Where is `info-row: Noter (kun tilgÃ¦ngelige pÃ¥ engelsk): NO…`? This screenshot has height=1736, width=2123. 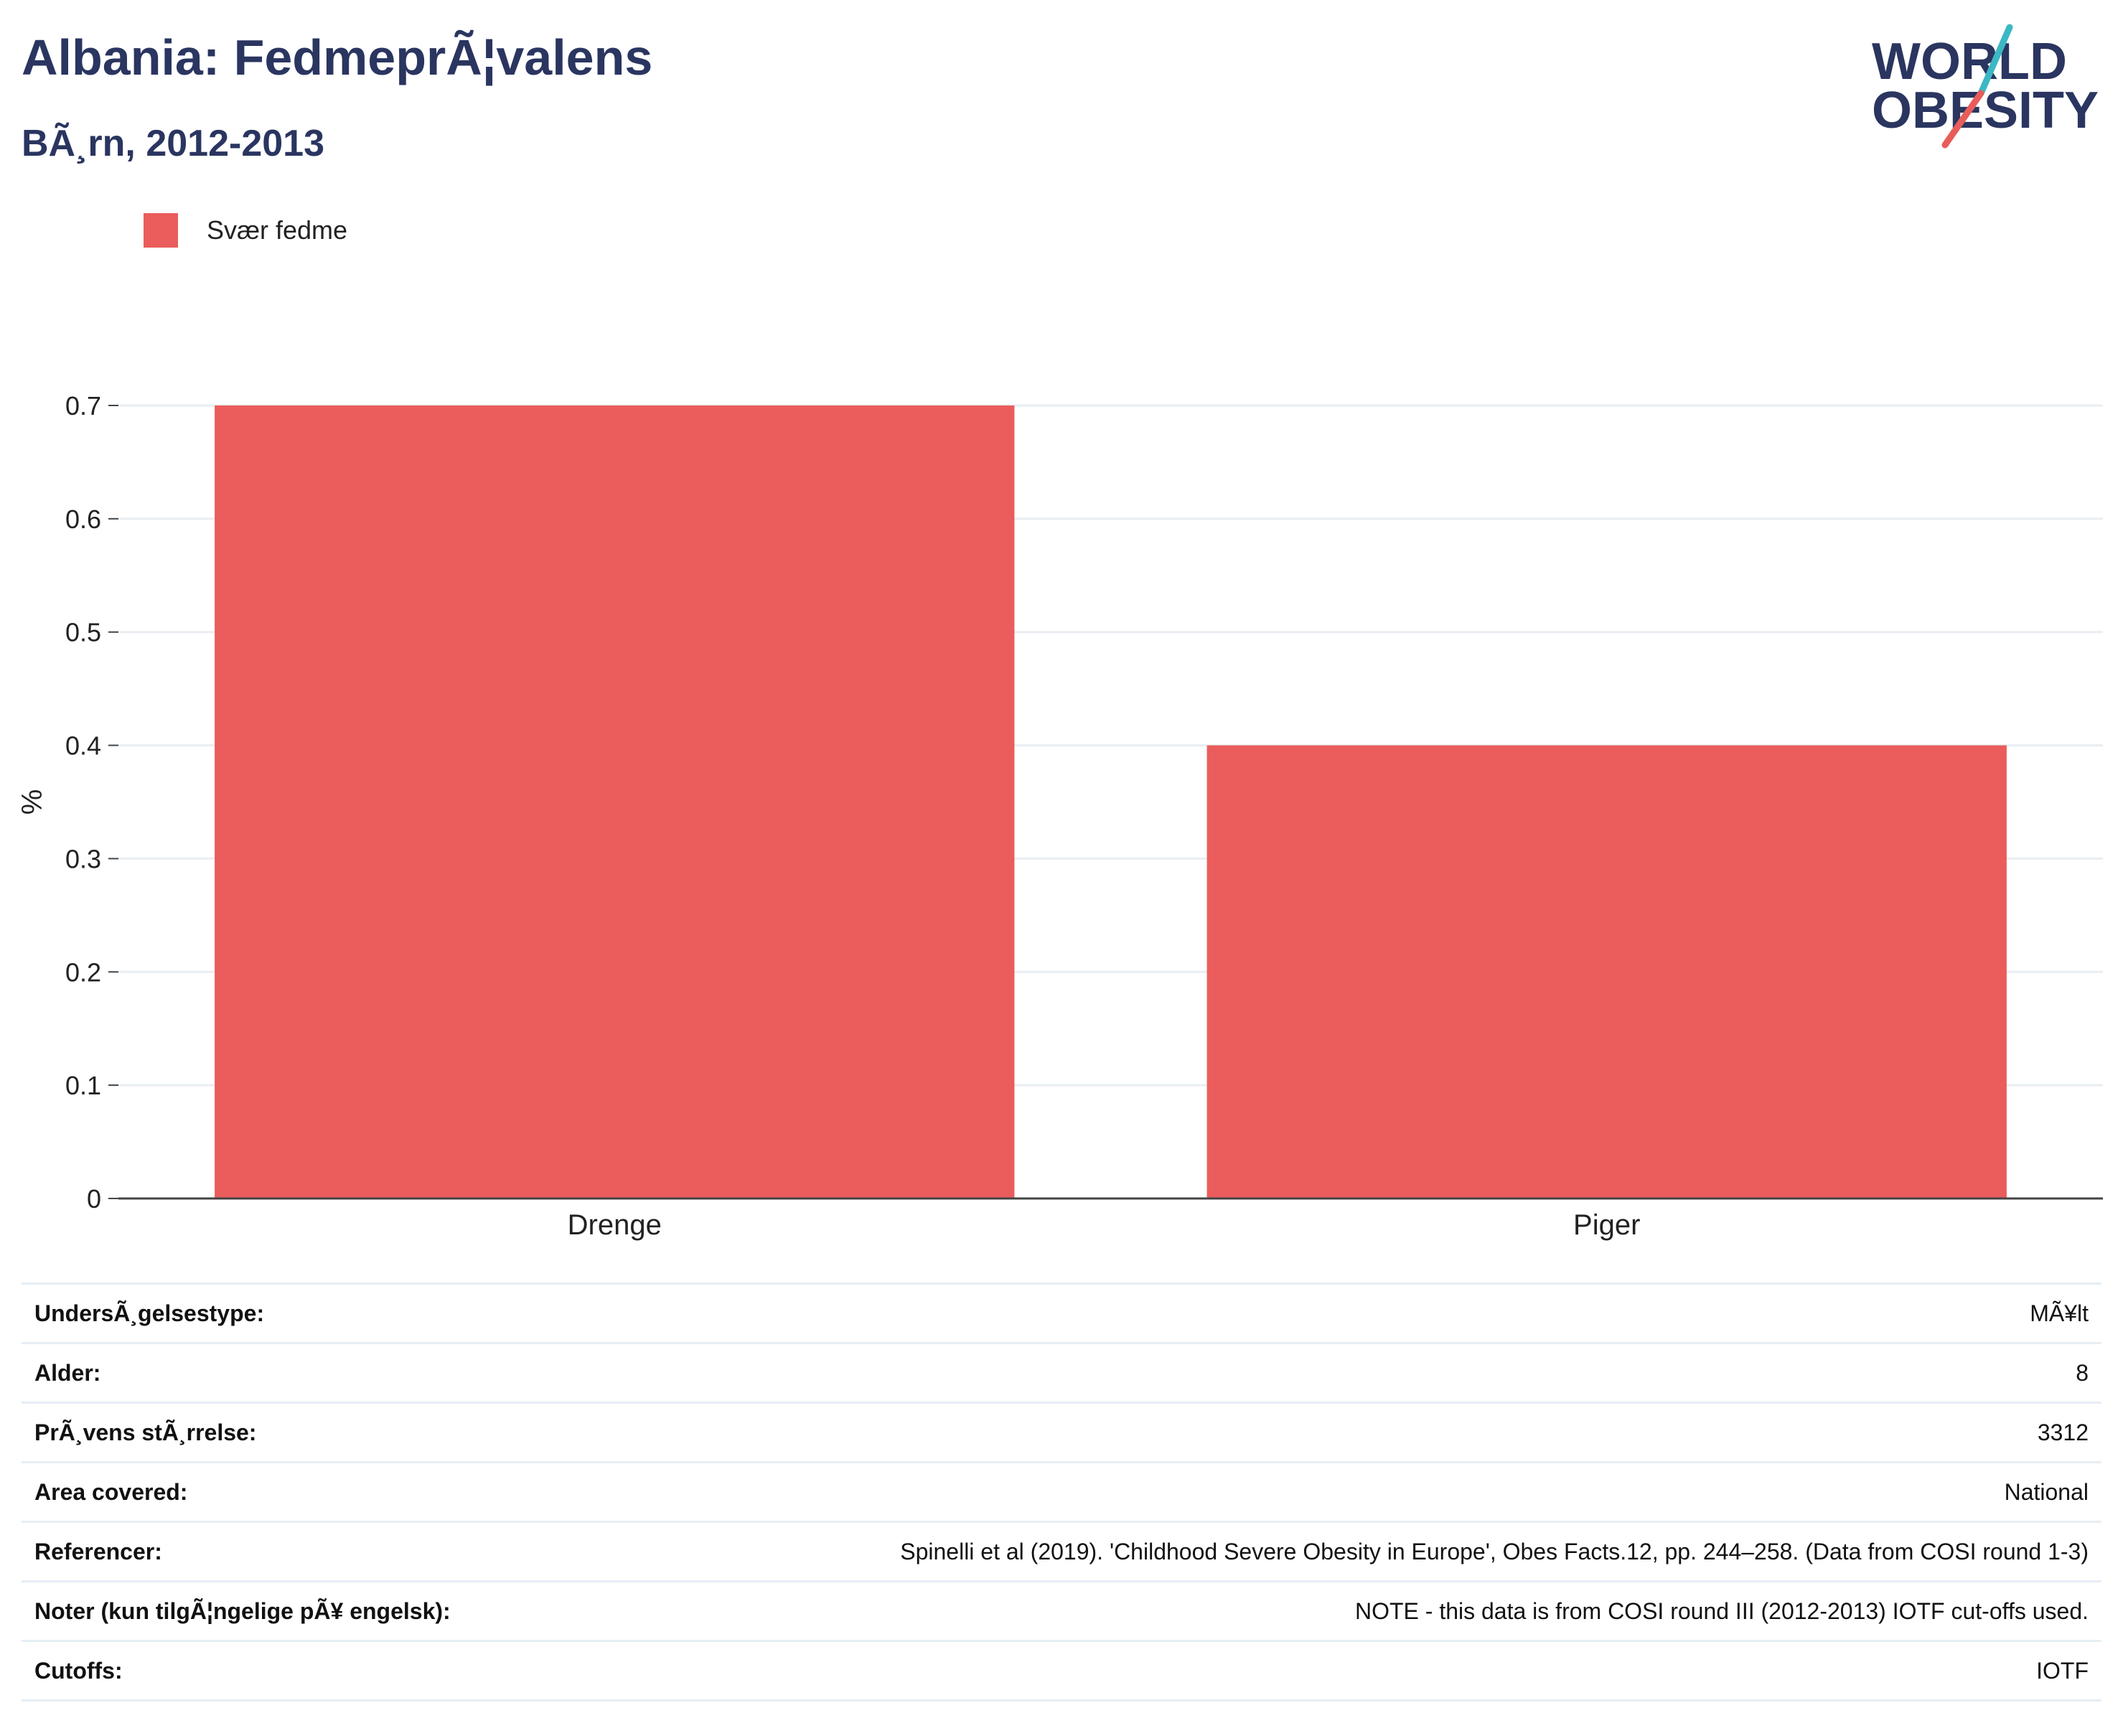 info-row: Noter (kun tilgÃ¦ngelige pÃ¥ engelsk): NO… is located at coordinates (1061, 1611).